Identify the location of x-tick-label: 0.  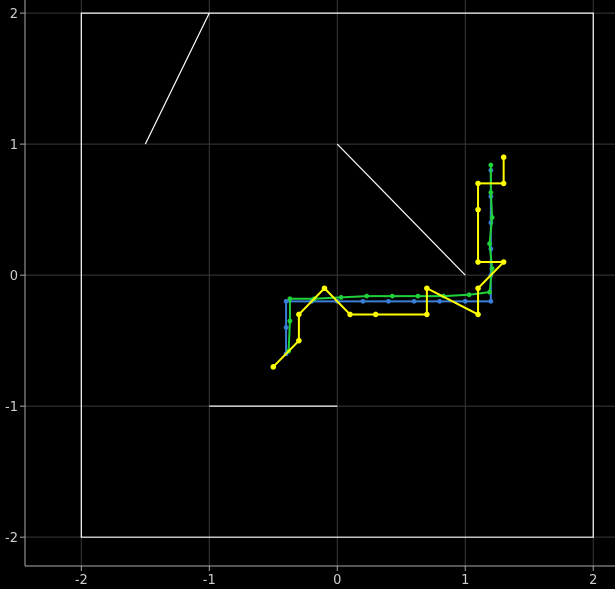
(337, 580).